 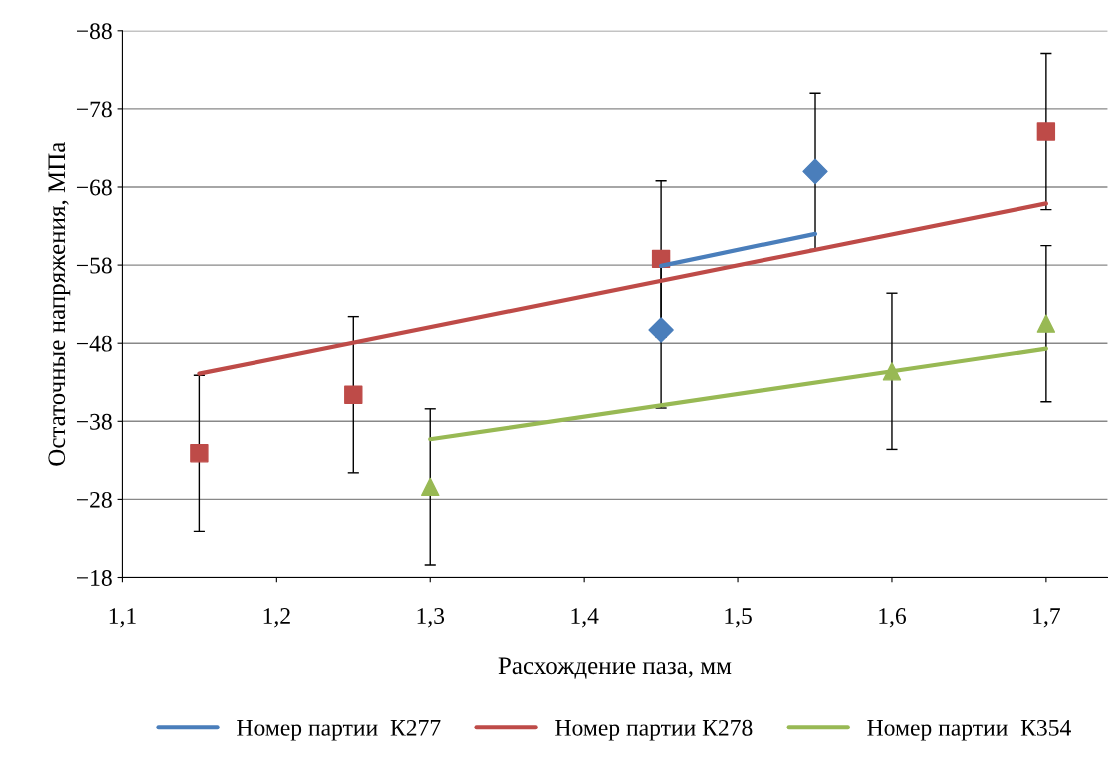 What do you see at coordinates (94, 187) in the screenshot?
I see `y-tick-label: −68` at bounding box center [94, 187].